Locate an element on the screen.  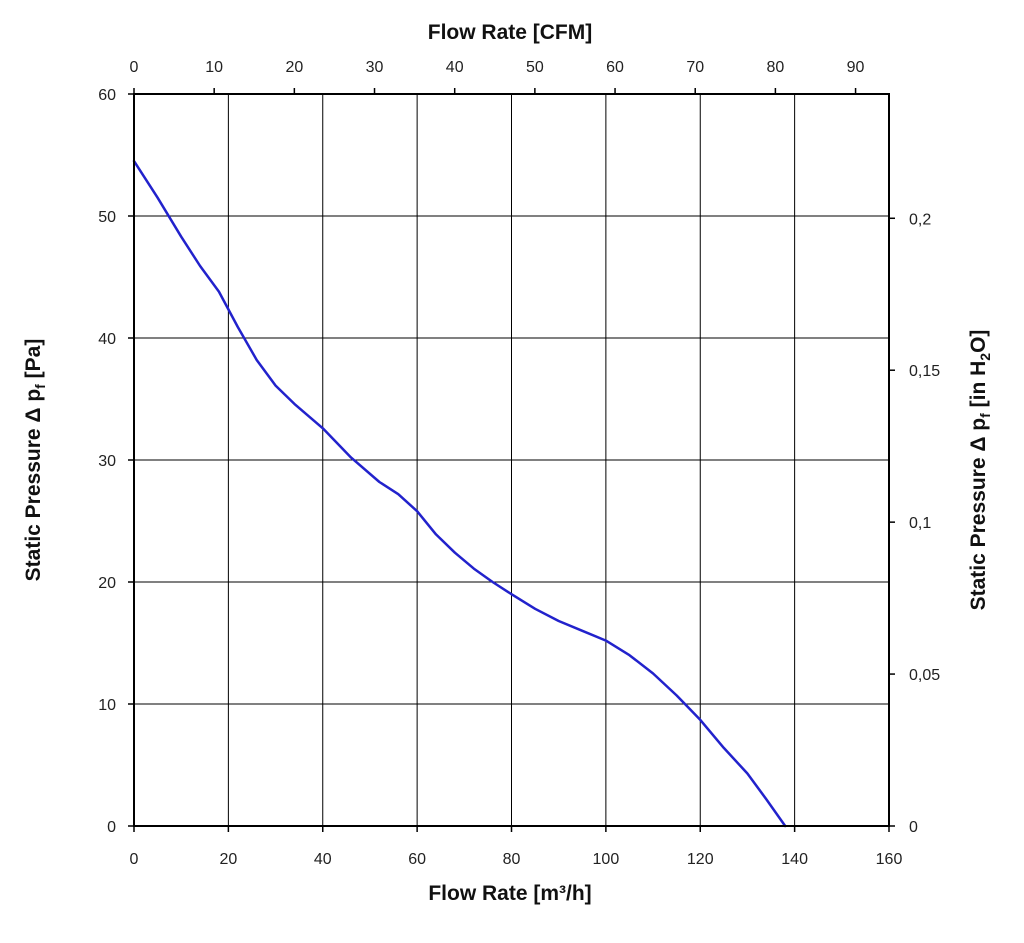
x2-tick-label: 50 is located at coordinates (535, 67).